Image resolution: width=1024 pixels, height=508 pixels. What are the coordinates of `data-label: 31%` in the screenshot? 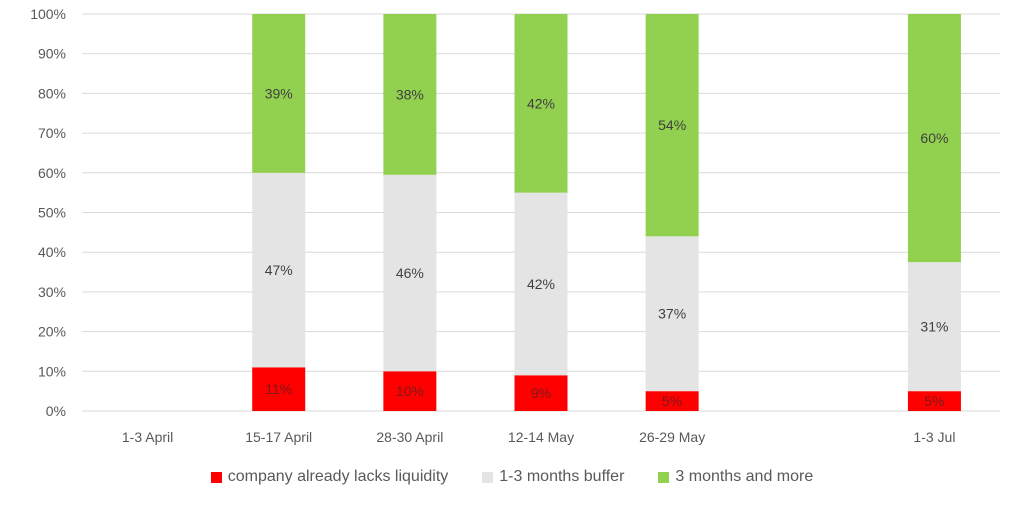 It's located at (934, 327).